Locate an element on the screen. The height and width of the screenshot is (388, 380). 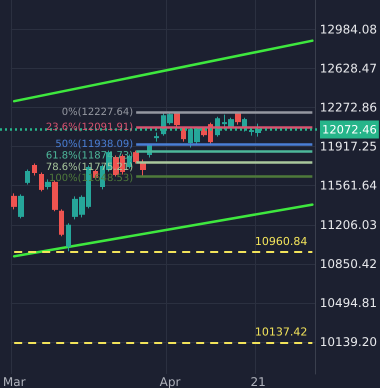
ref-line-label: 23.6%(12091.91) is located at coordinates (90, 127).